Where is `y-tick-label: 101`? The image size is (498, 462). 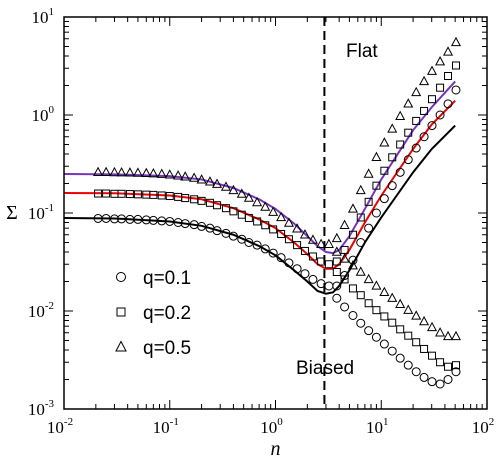
y-tick-label: 101 is located at coordinates (43, 16).